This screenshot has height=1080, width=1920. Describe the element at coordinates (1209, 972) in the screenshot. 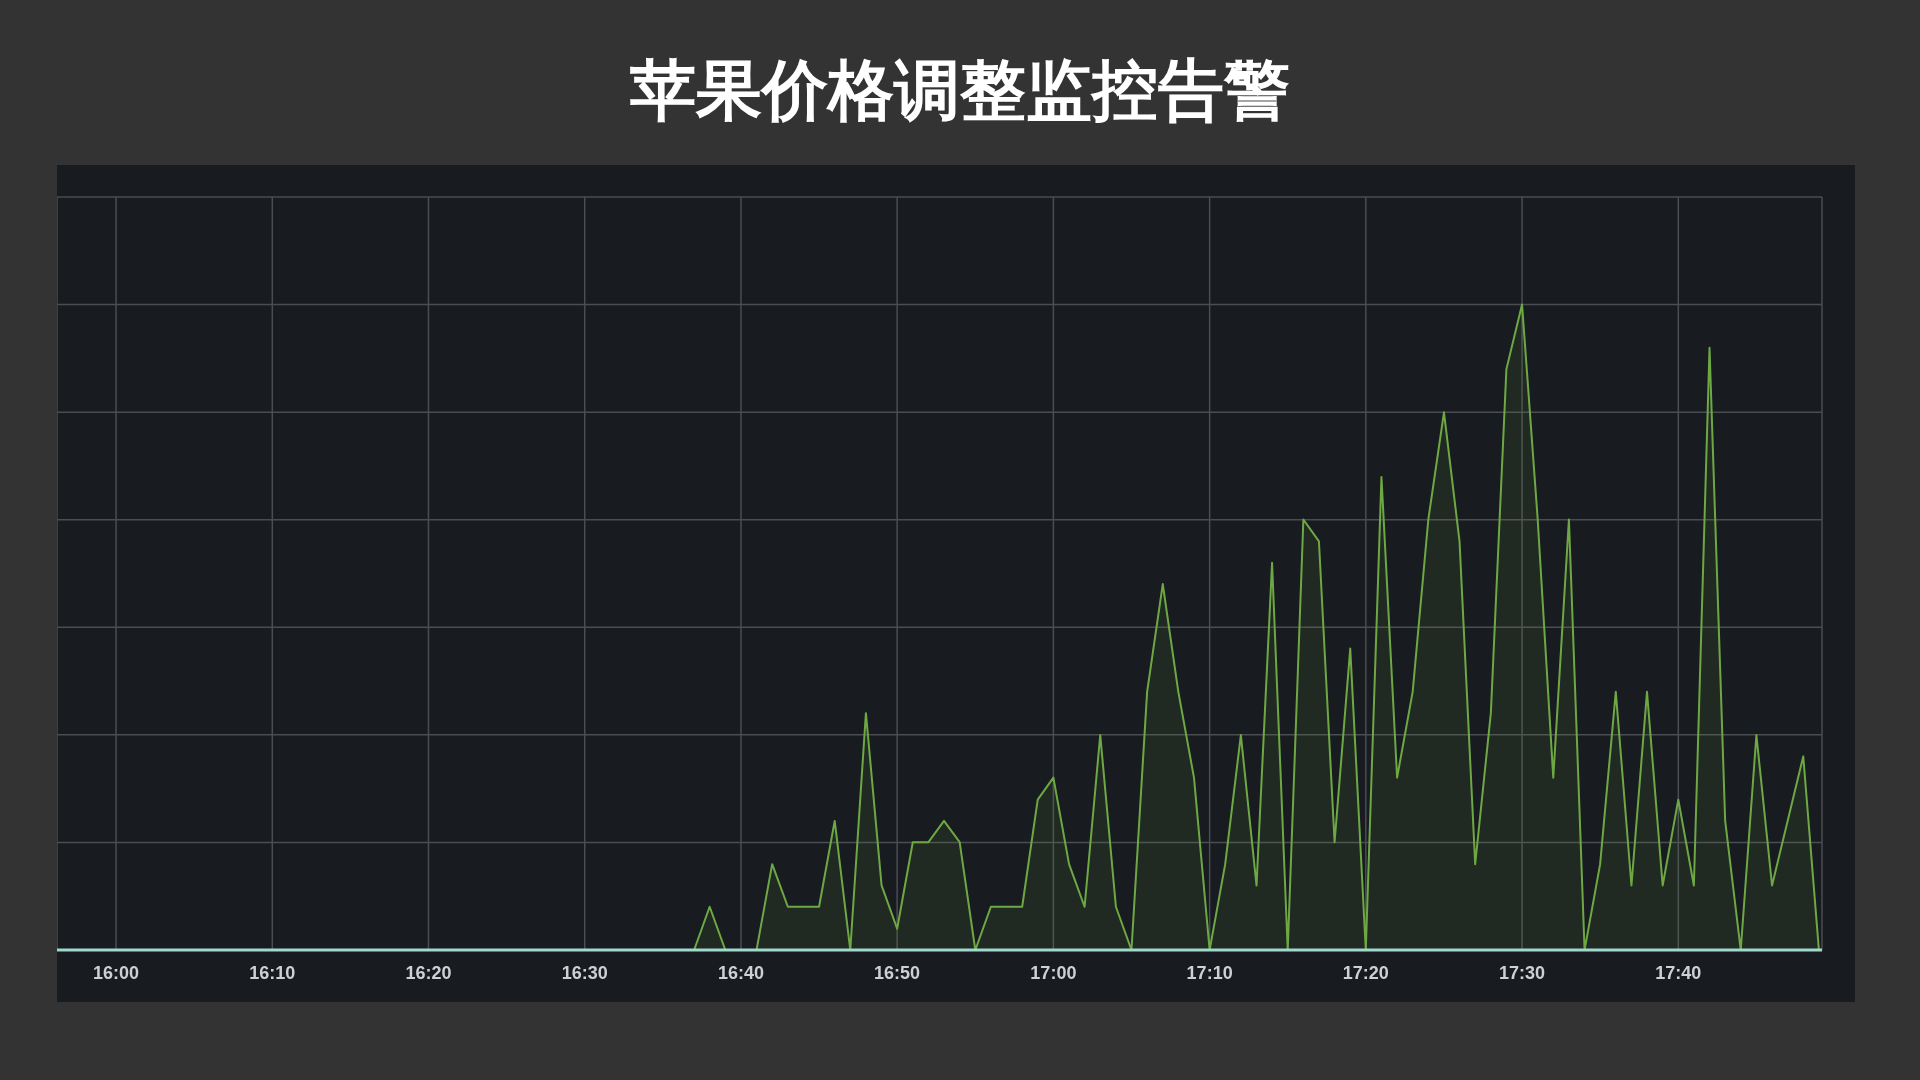

I see `x-tick-label: 17:10` at that location.